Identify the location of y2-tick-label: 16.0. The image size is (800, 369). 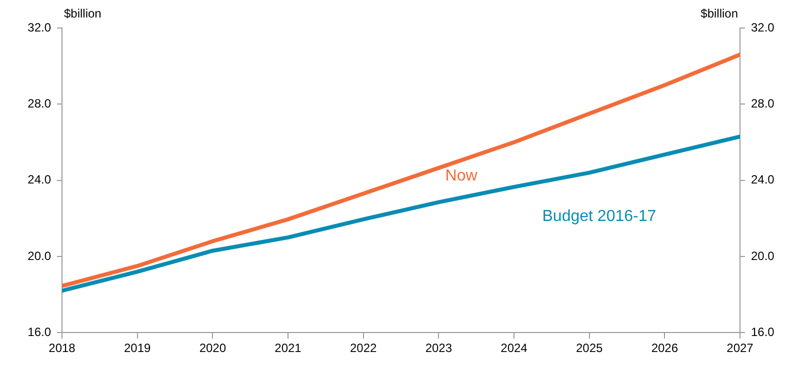
(763, 331).